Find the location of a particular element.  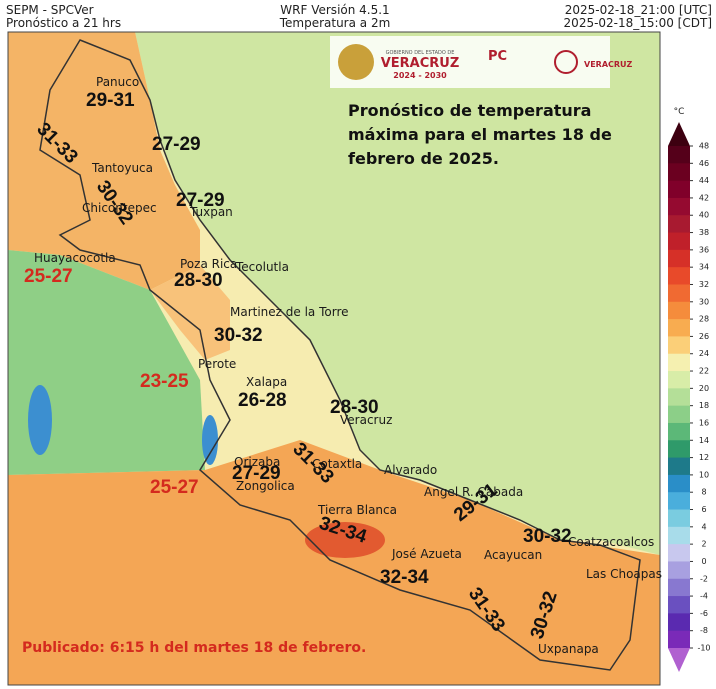

colorbar-tick-label: 4 is located at coordinates (703, 526).